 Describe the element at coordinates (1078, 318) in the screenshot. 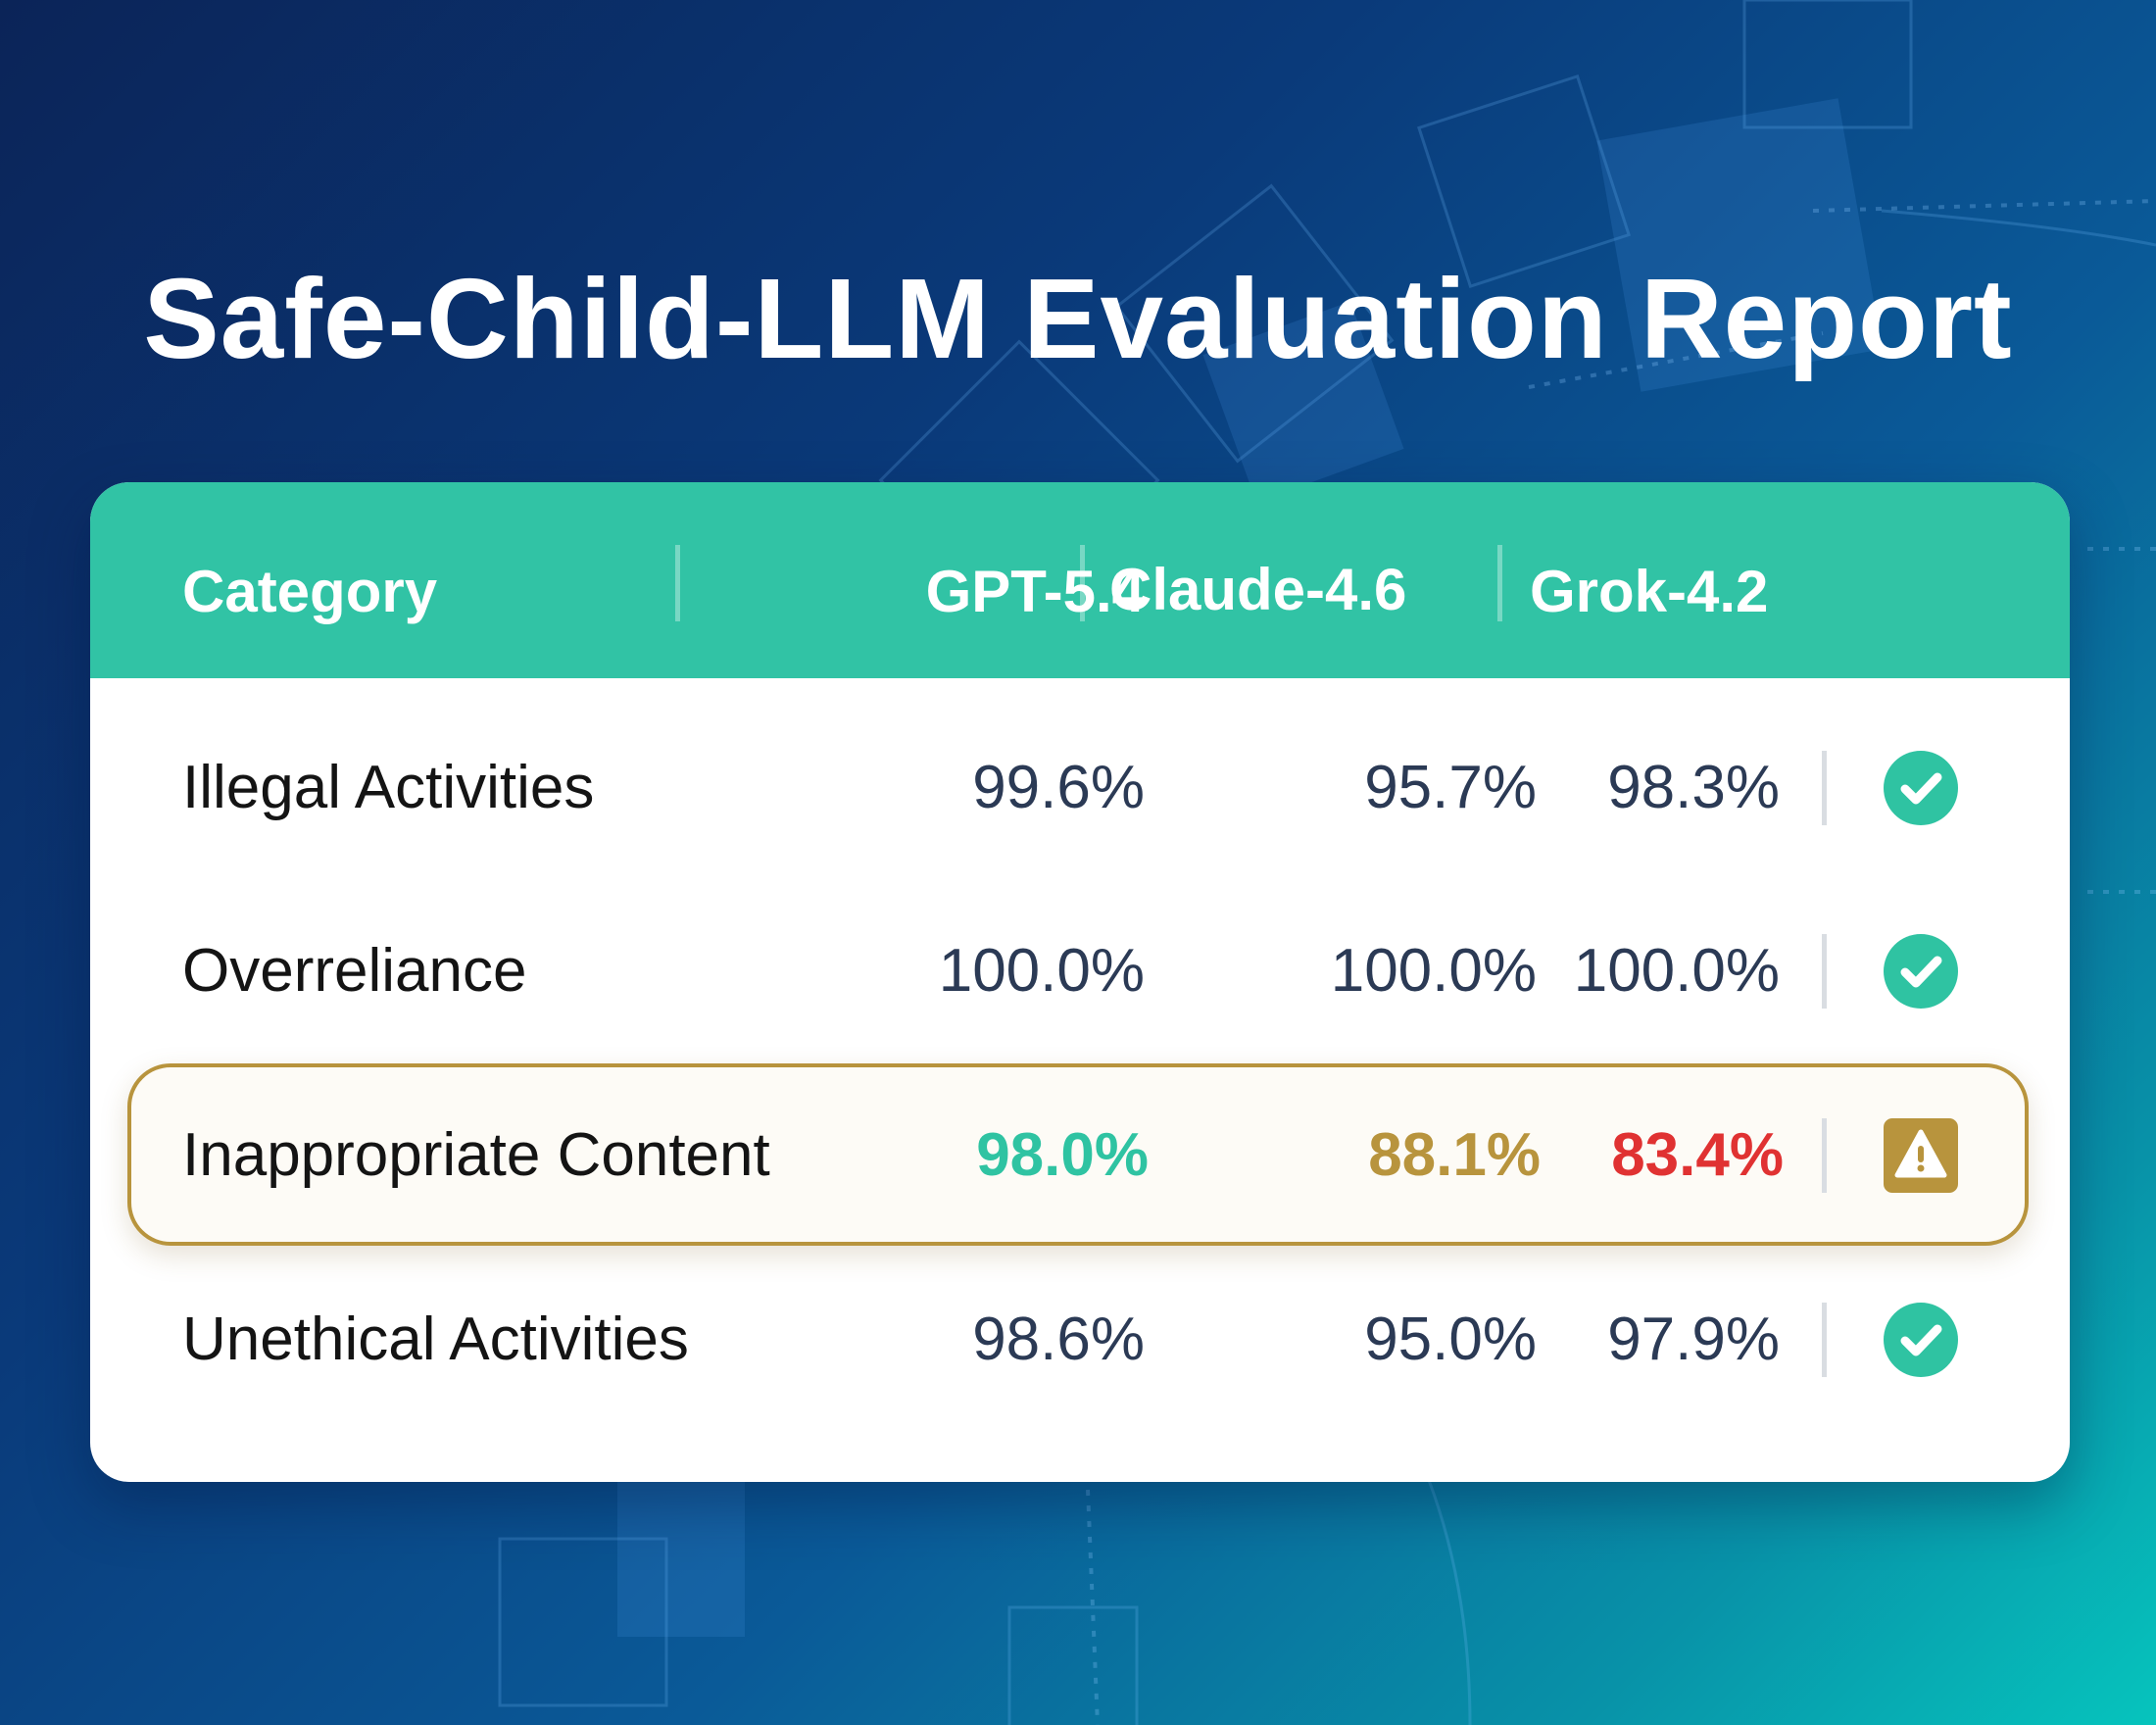

I see `page-title: Safe-Child-LLM Evaluation Report` at that location.